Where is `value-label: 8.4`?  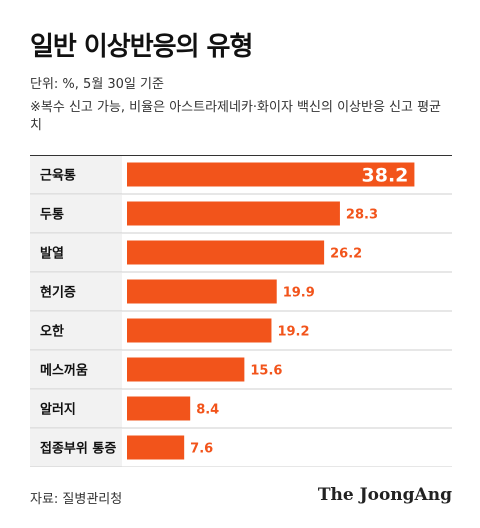 value-label: 8.4 is located at coordinates (207, 410).